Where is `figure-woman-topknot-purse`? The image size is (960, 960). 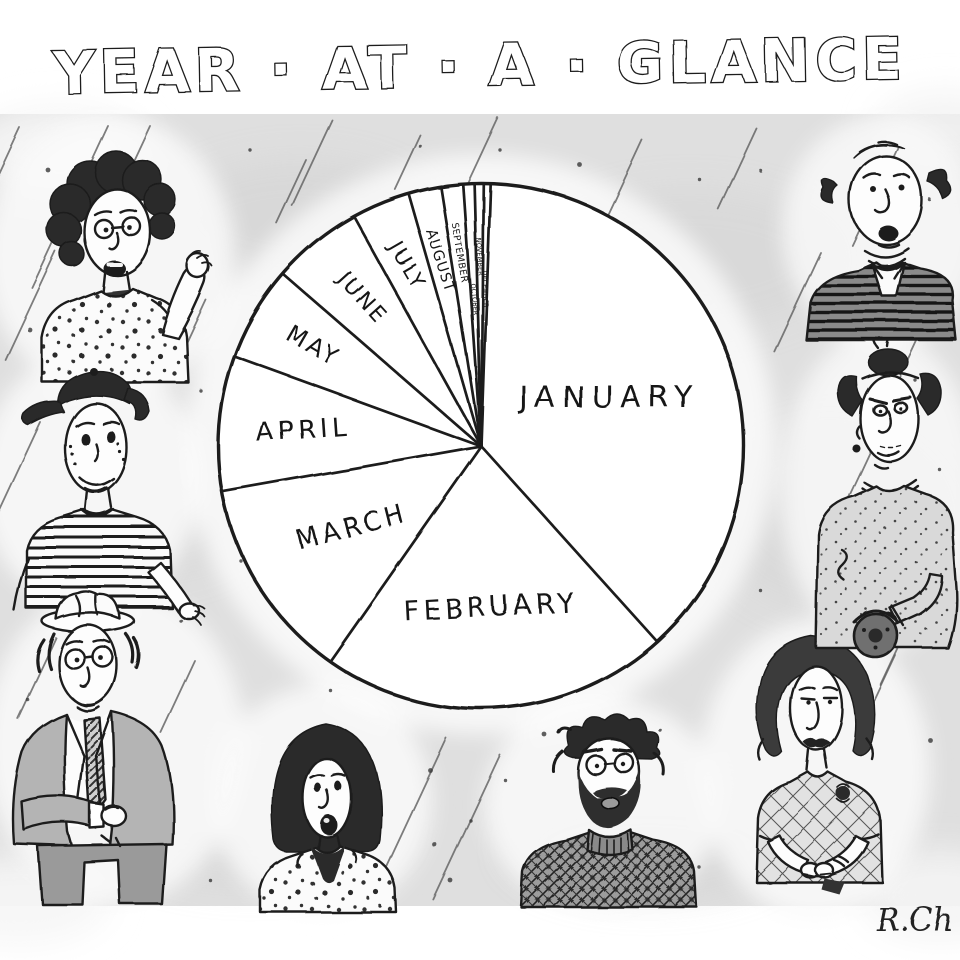
figure-woman-topknot-purse is located at coordinates (886, 495).